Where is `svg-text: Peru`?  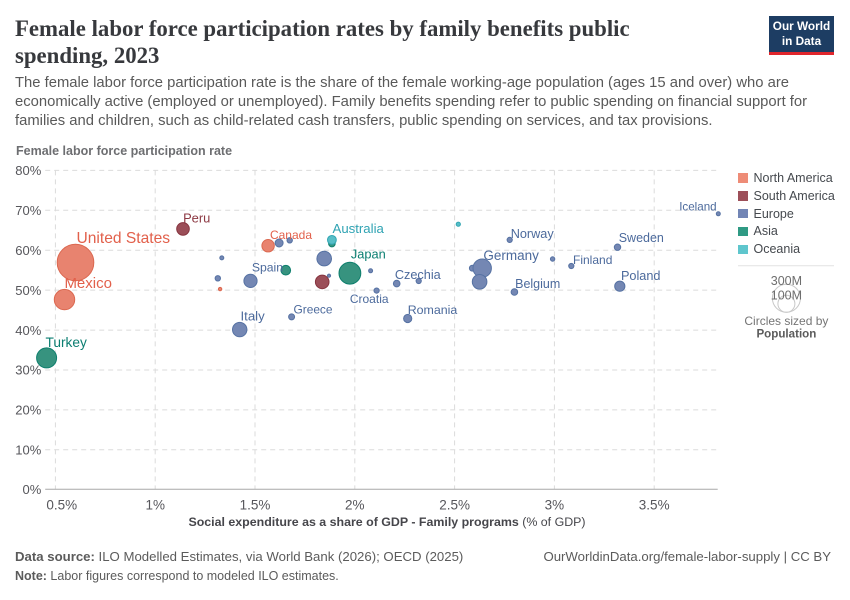 svg-text: Peru is located at coordinates (196, 217).